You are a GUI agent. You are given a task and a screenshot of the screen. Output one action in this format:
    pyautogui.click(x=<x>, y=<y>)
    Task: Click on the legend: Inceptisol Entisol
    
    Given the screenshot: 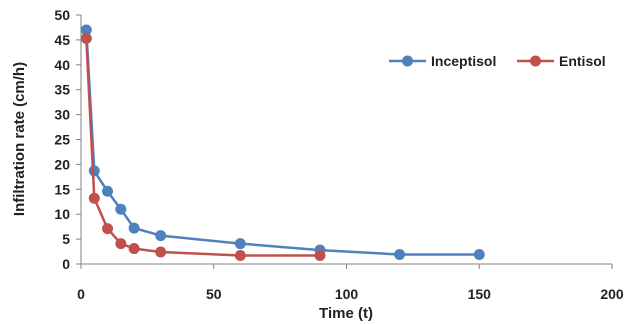 What is the action you would take?
    pyautogui.click(x=497, y=61)
    